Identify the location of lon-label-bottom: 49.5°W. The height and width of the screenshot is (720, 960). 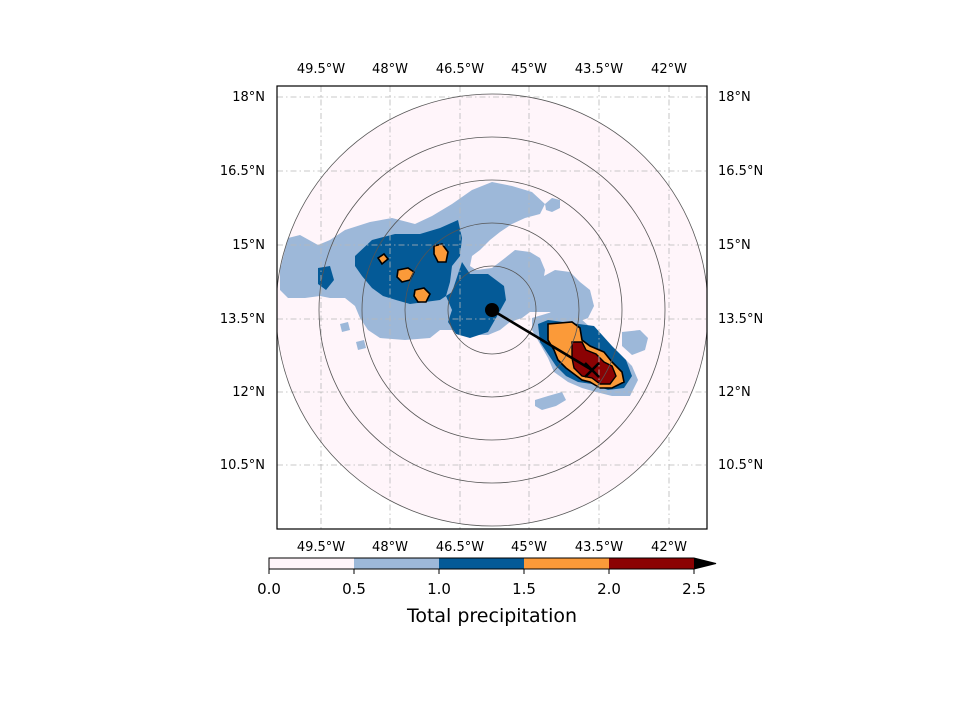
(321, 547).